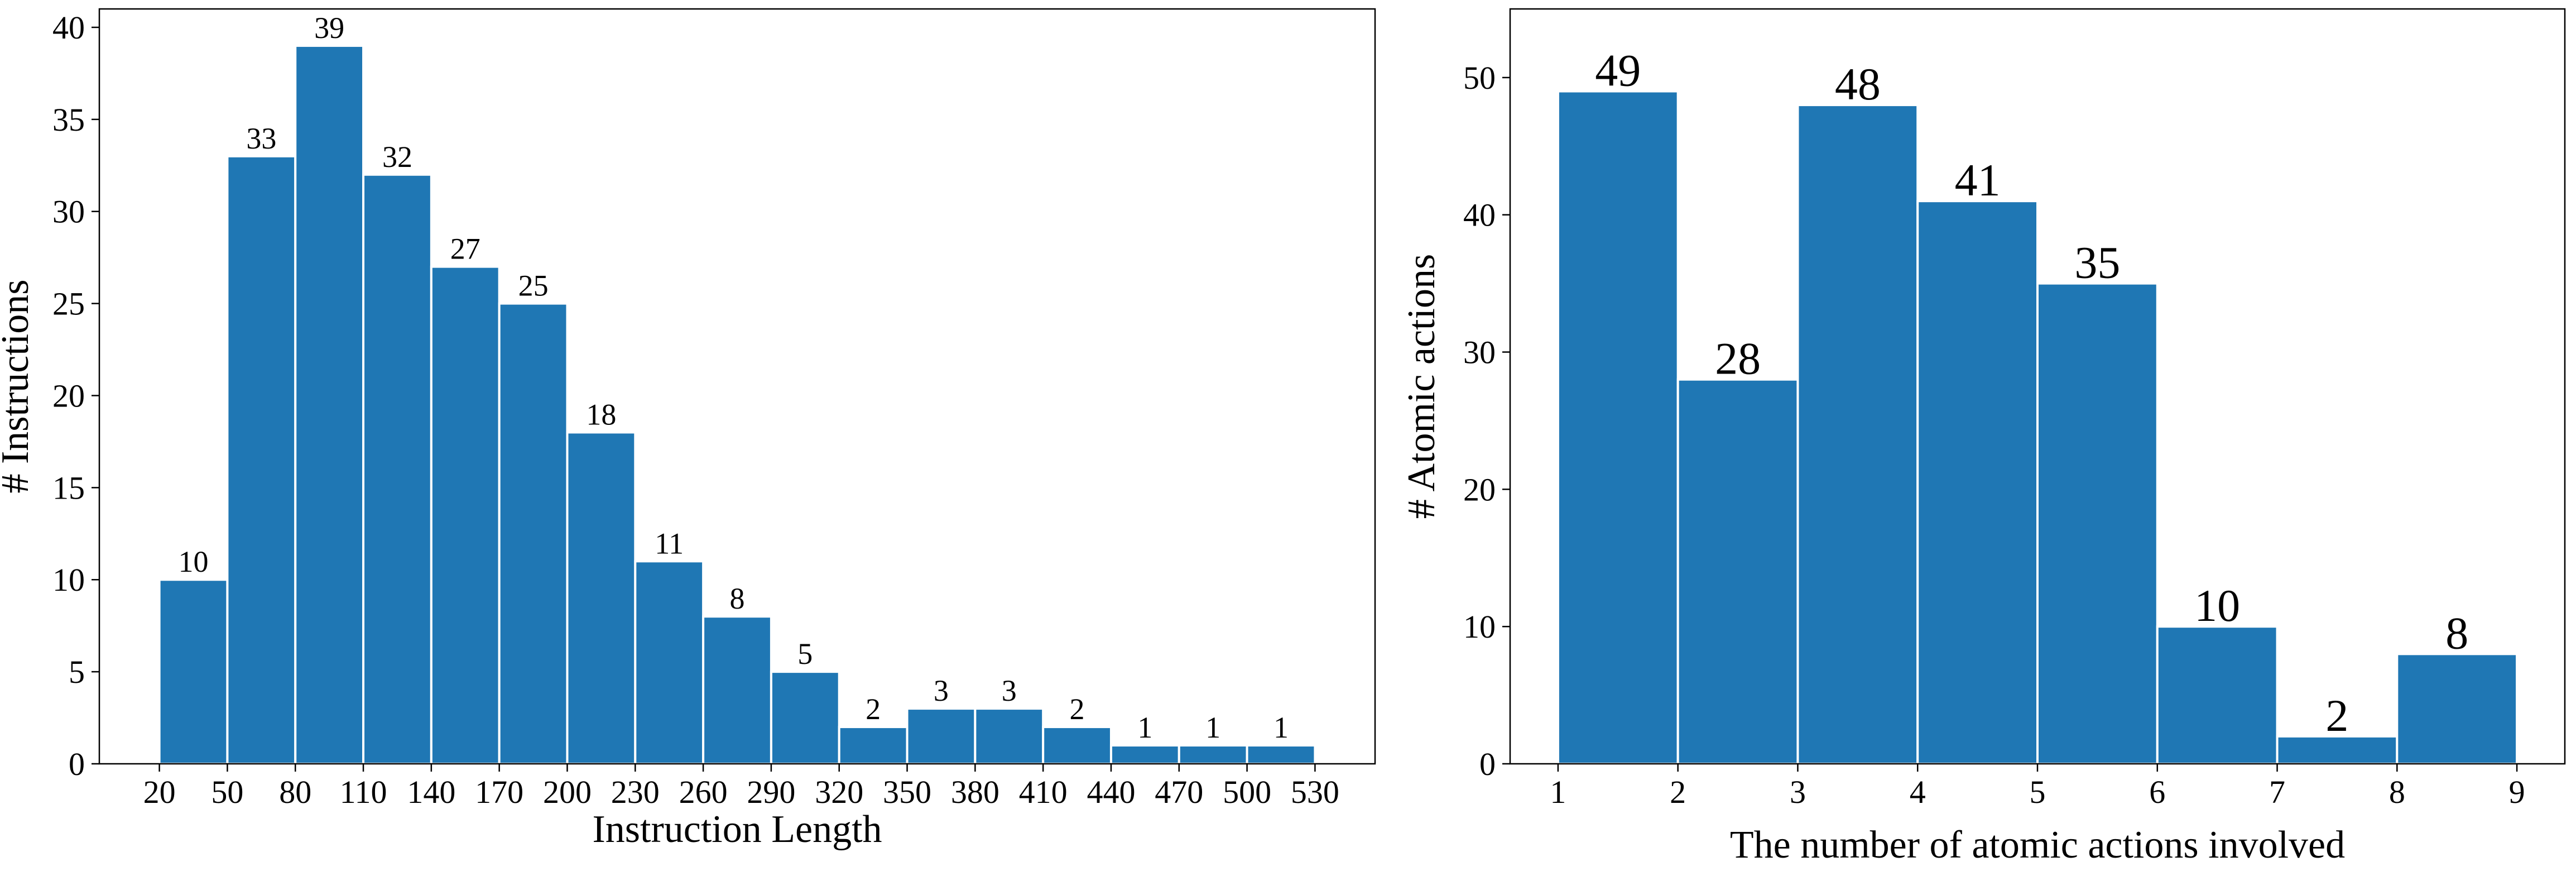 Image resolution: width=2576 pixels, height=871 pixels. What do you see at coordinates (635, 792) in the screenshot?
I see `x-tick-label: 230` at bounding box center [635, 792].